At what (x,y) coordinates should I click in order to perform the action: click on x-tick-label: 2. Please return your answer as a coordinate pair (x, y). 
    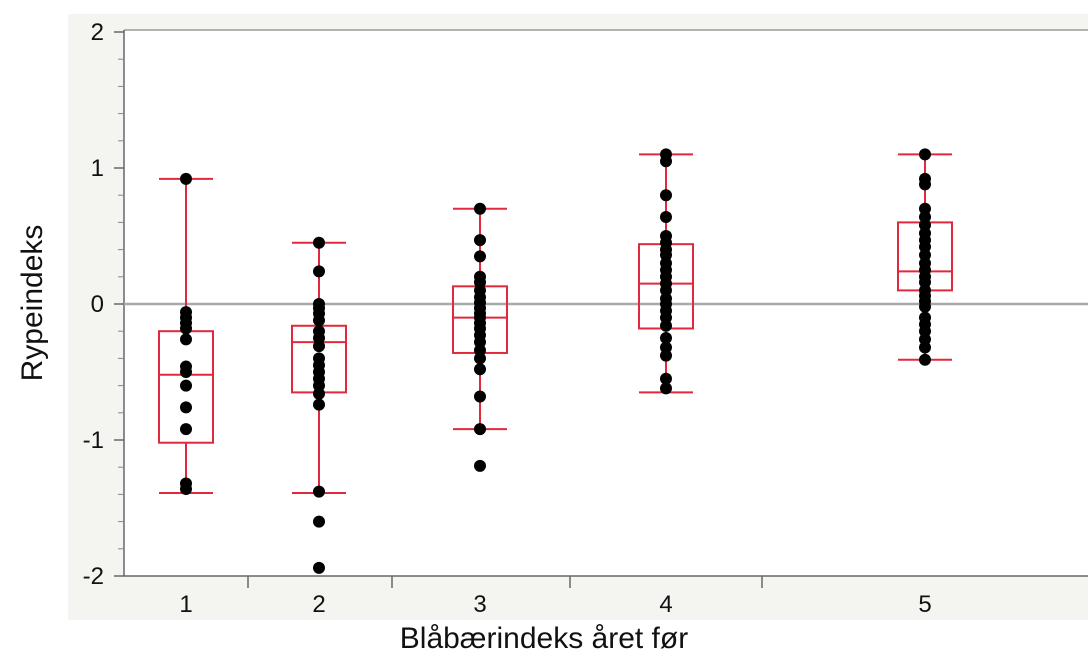
    Looking at the image, I should click on (318, 604).